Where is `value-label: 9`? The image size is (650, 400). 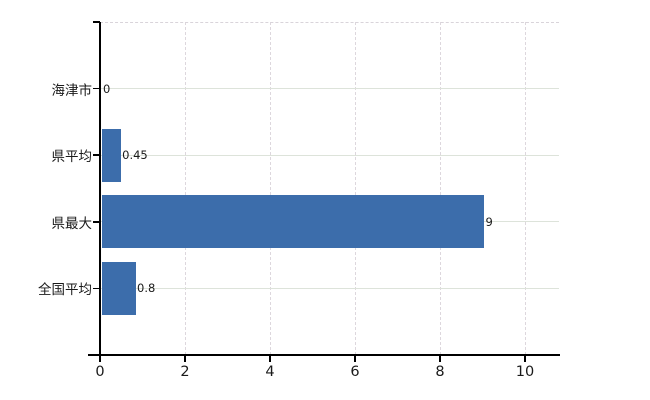
value-label: 9 is located at coordinates (489, 221).